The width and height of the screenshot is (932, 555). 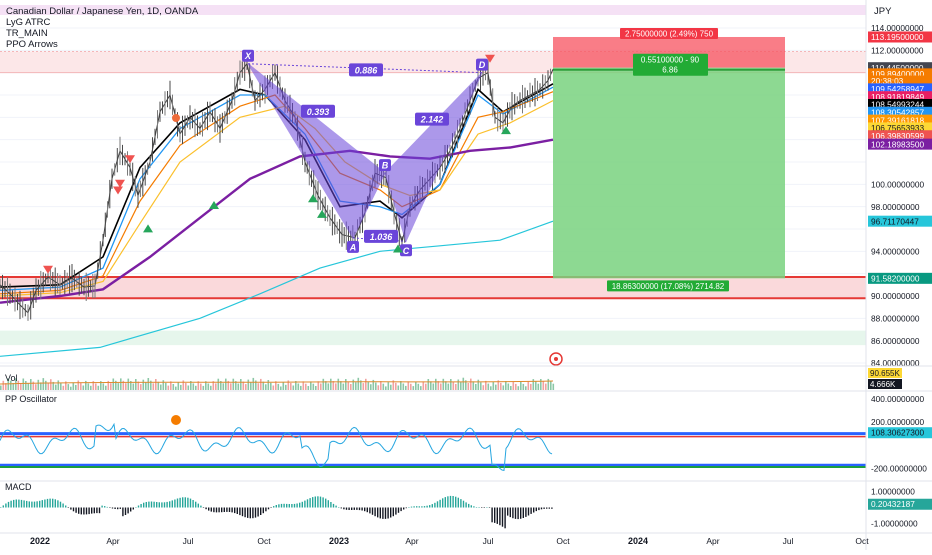 I want to click on price-tag-6: 109.54258947, so click(x=897, y=89).